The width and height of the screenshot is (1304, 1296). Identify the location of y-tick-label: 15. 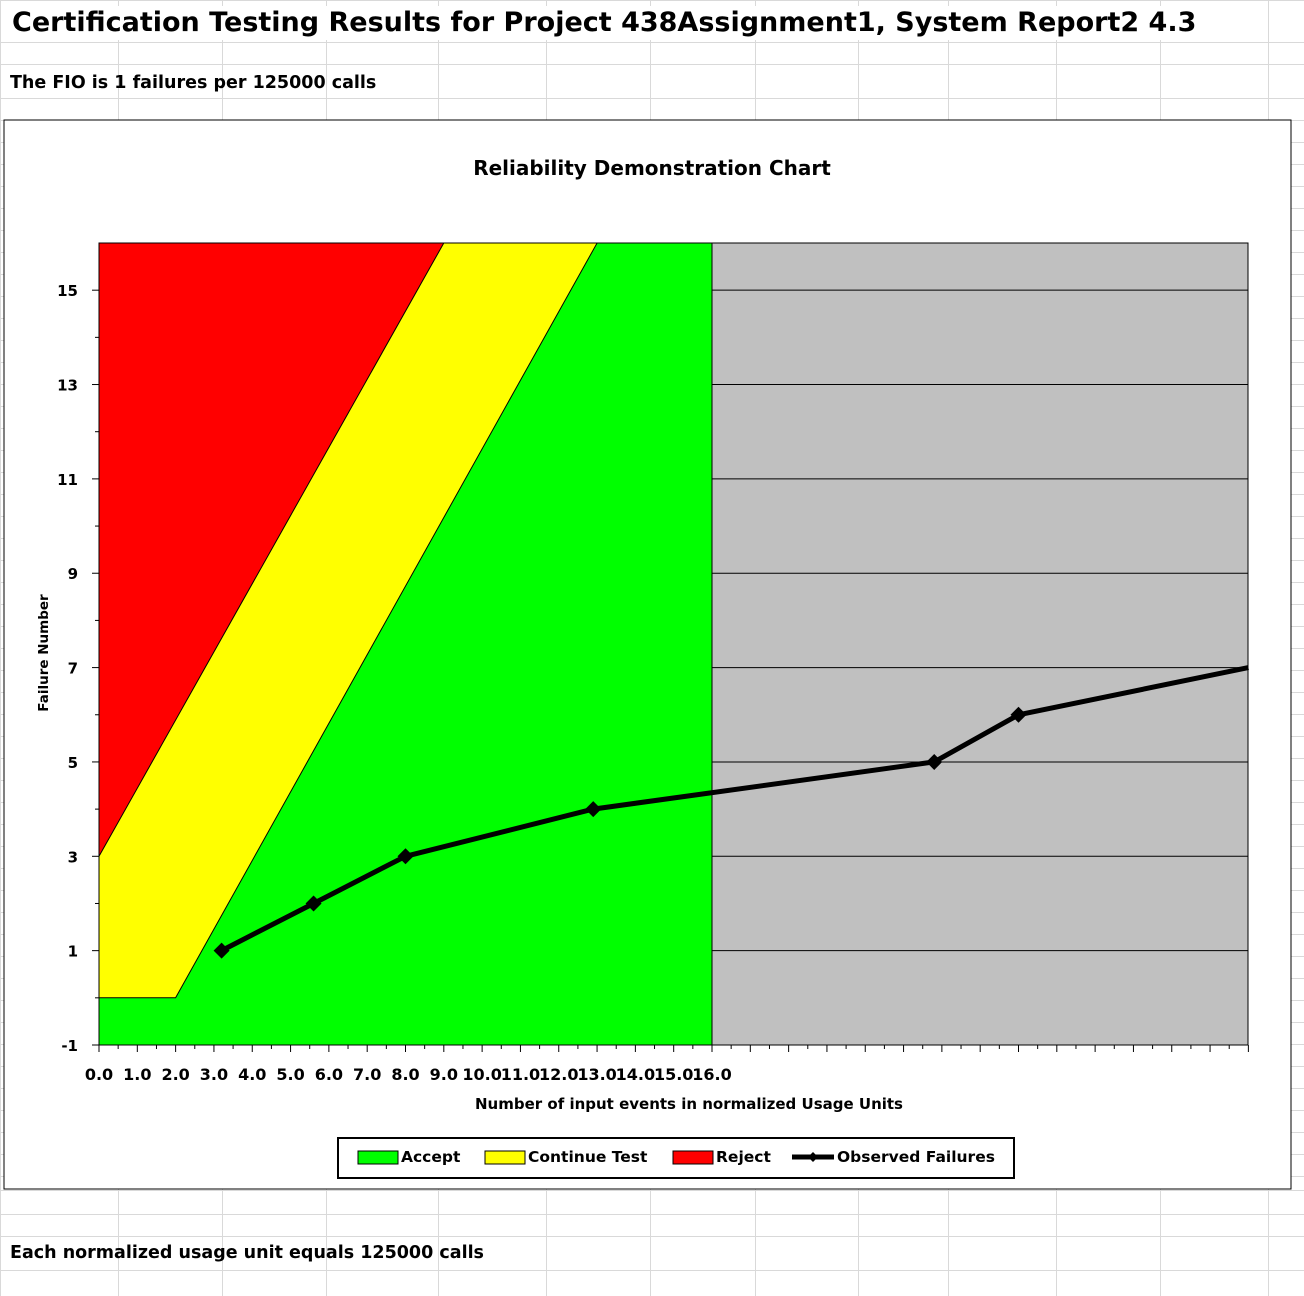
(67, 291).